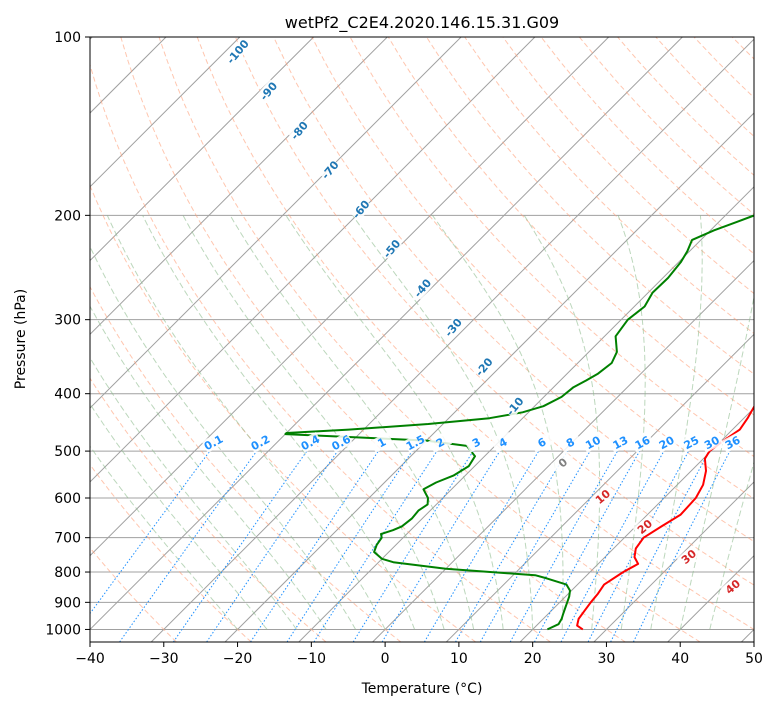  What do you see at coordinates (164, 659) in the screenshot?
I see `x-tick-label: −30` at bounding box center [164, 659].